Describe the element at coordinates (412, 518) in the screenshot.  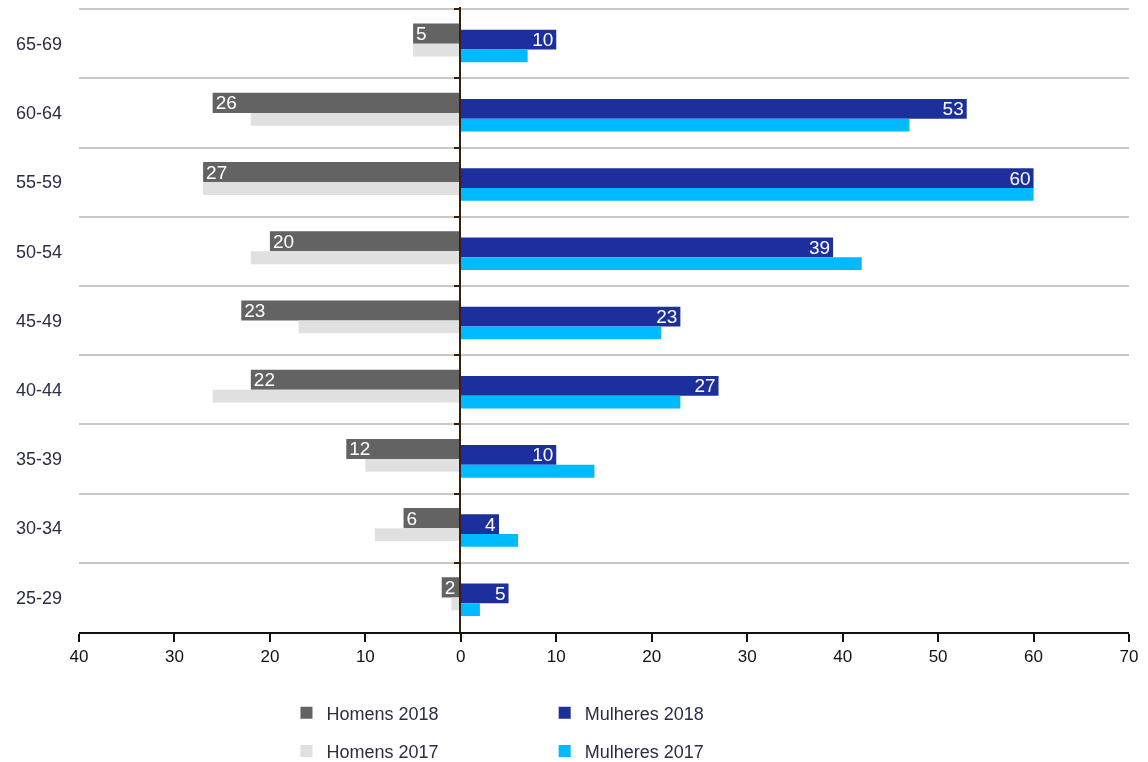
I see `data-label: 6` at that location.